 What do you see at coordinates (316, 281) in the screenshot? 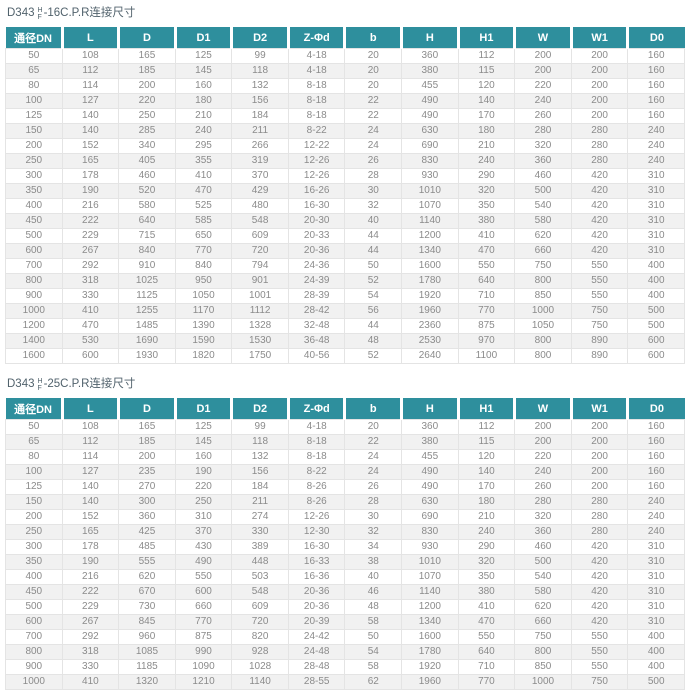
I see `table-cell: 24-39` at bounding box center [316, 281].